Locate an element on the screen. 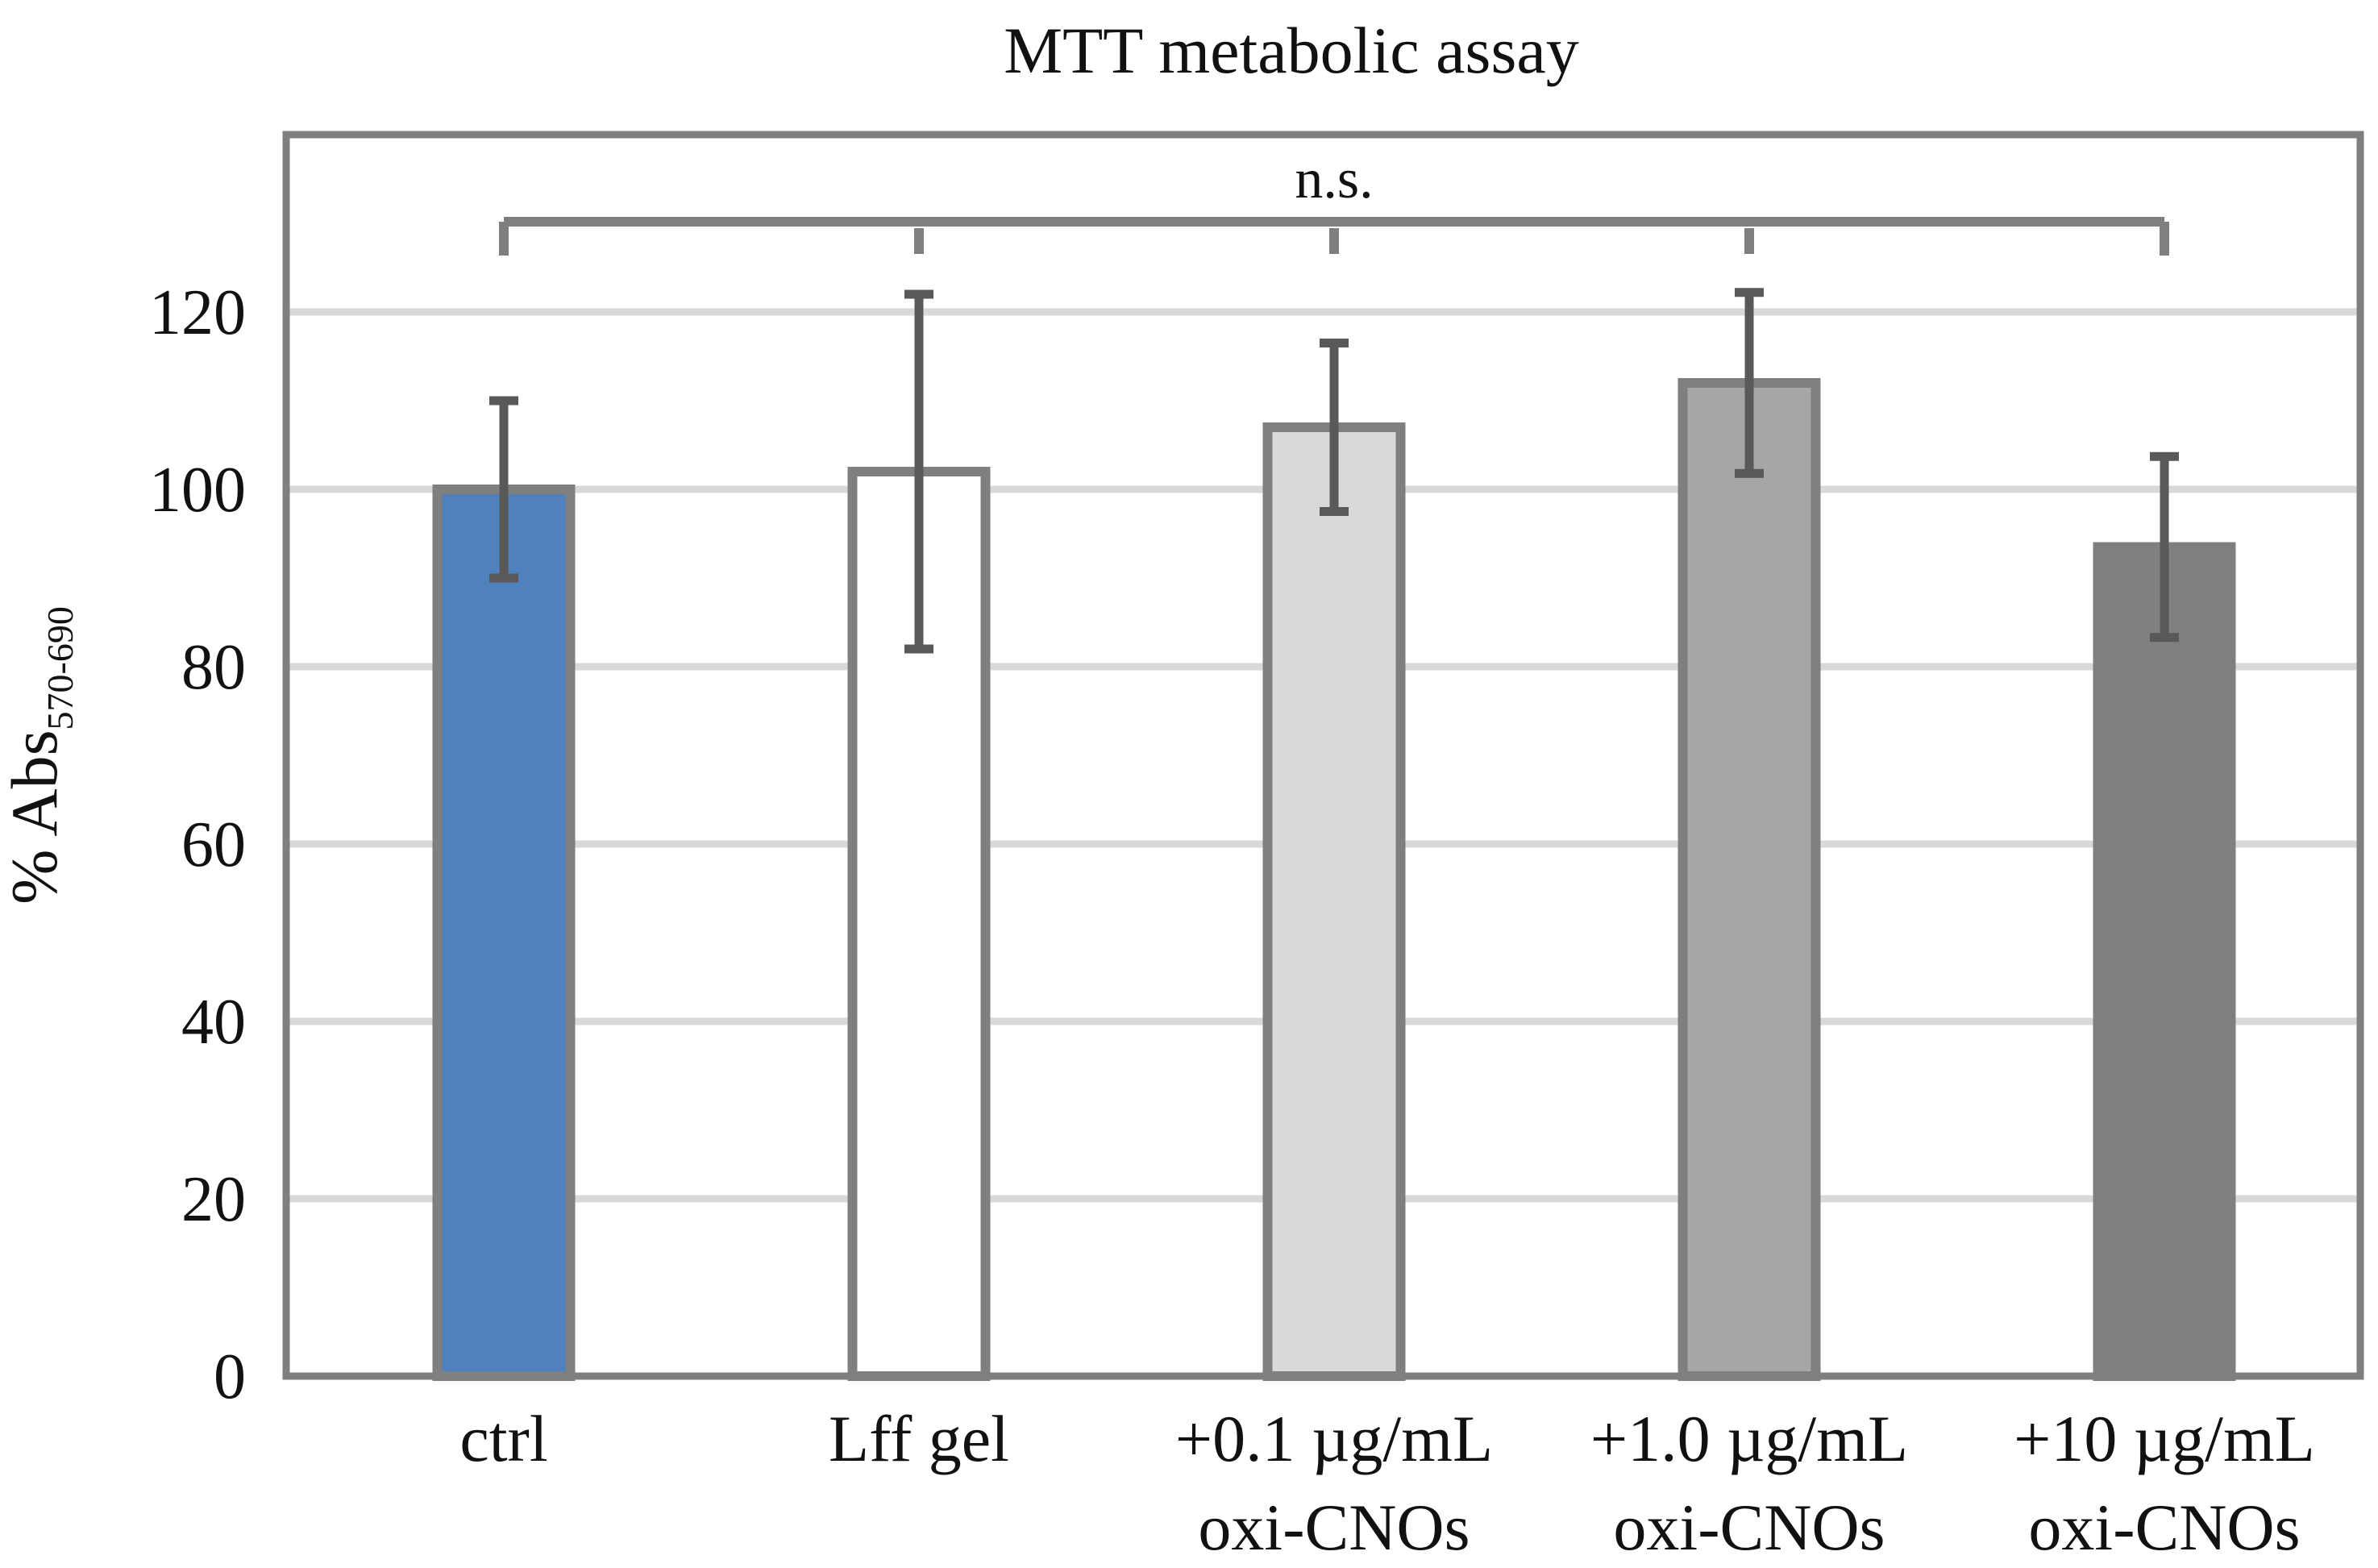  x-category-label: +1.0 µg/mL is located at coordinates (1749, 1438).